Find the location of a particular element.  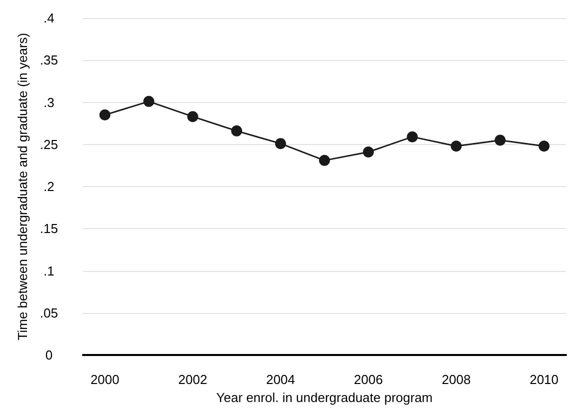

y-axis-title: Time between undergraduate and graduate (in years) is located at coordinates (22, 186).